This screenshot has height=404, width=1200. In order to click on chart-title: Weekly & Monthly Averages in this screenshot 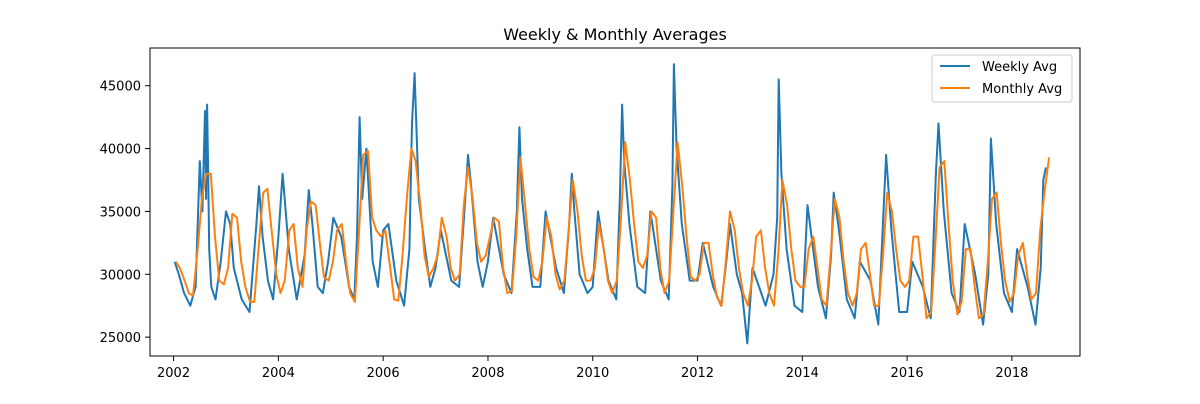, I will do `click(615, 34)`.